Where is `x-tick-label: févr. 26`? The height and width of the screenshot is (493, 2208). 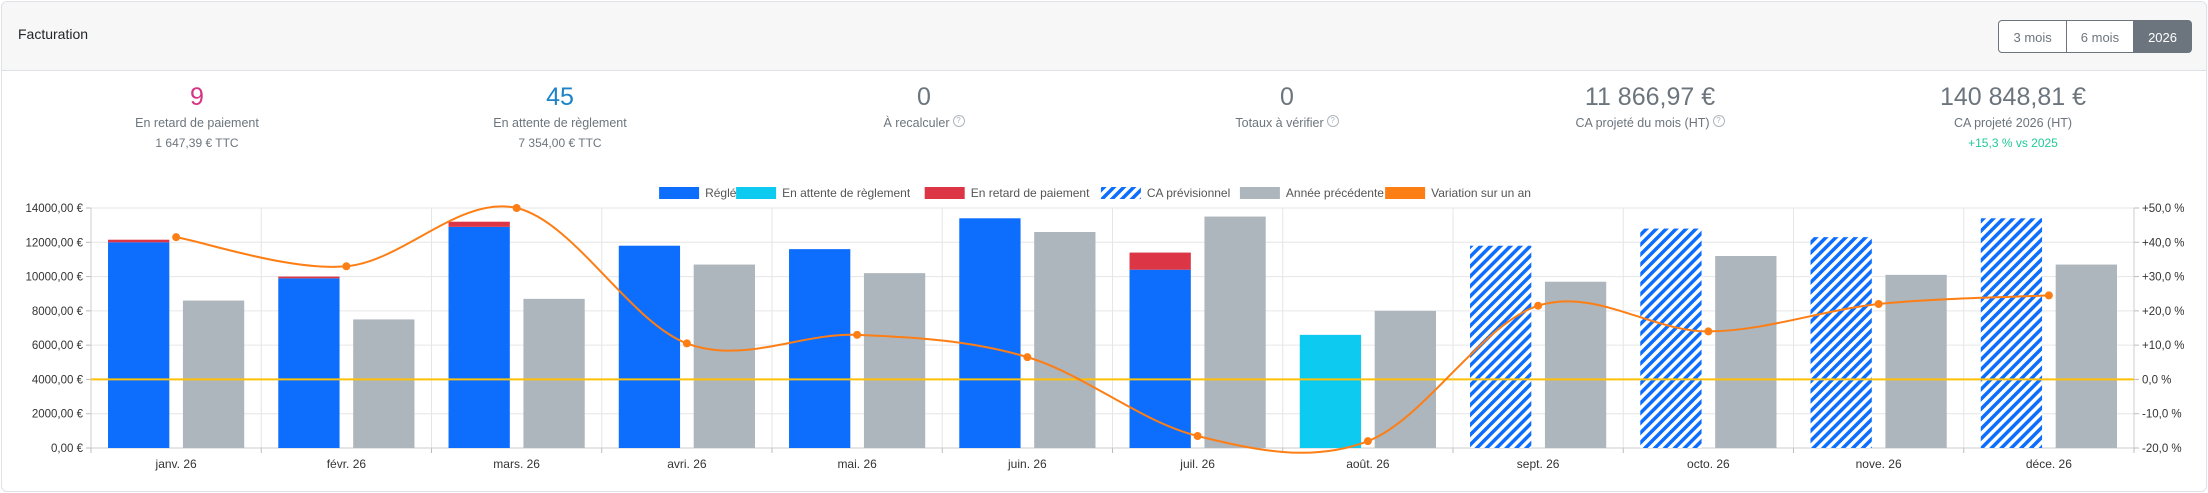
x-tick-label: févr. 26 is located at coordinates (347, 464).